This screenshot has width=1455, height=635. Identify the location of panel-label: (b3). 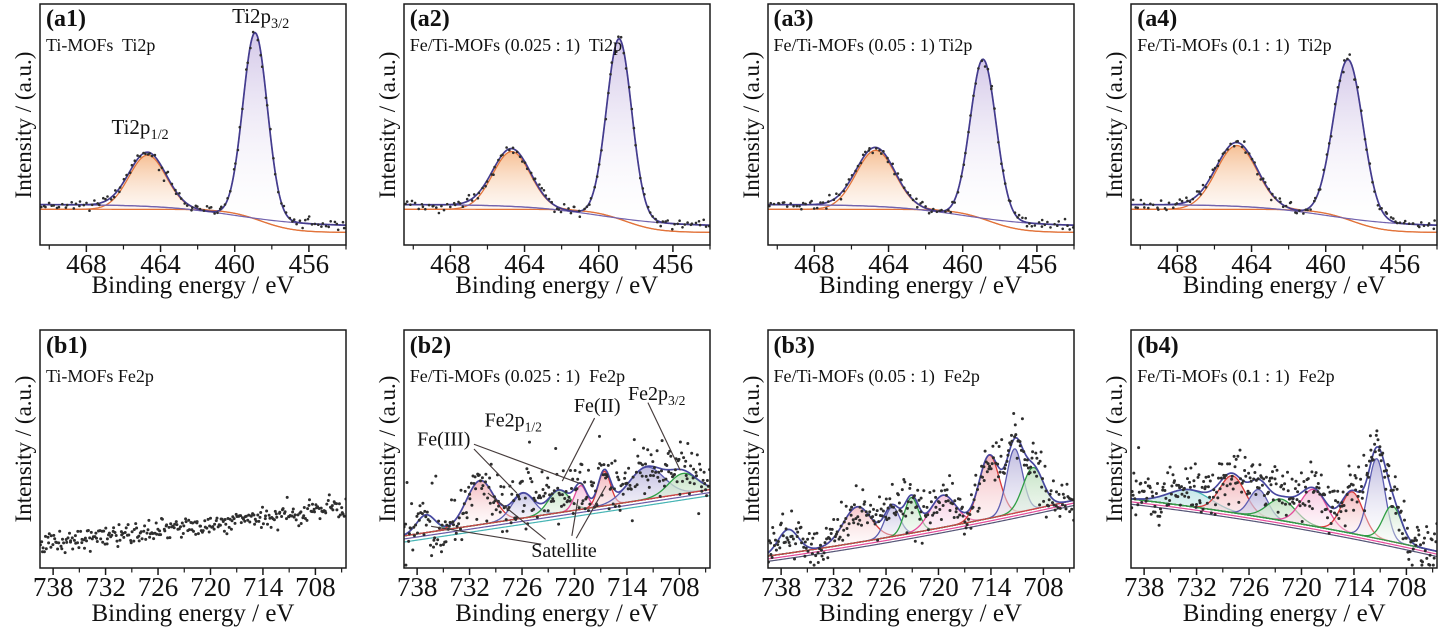
(794, 346).